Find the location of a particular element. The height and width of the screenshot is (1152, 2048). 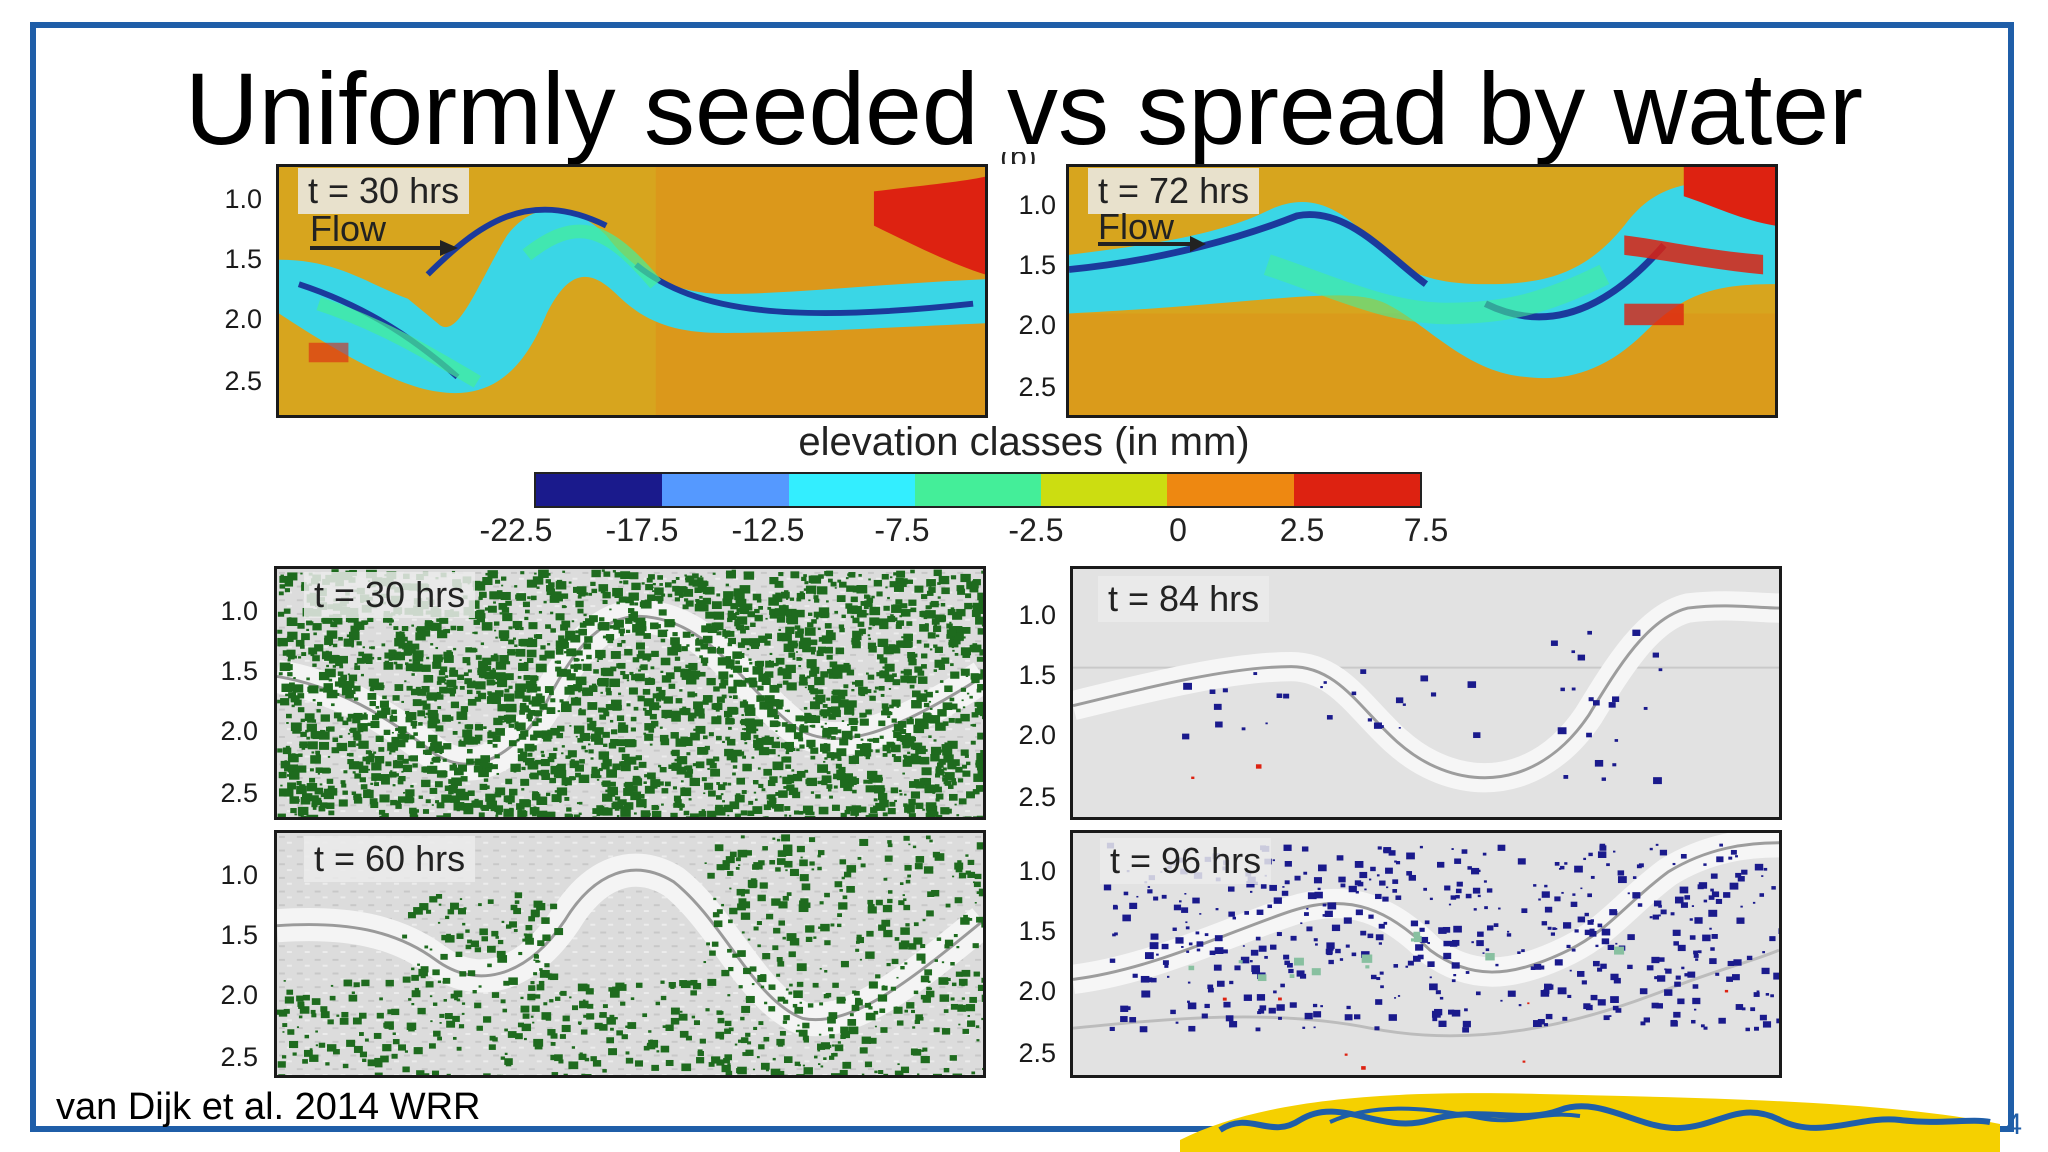

colorbar-tick: -12.5 is located at coordinates (768, 530).